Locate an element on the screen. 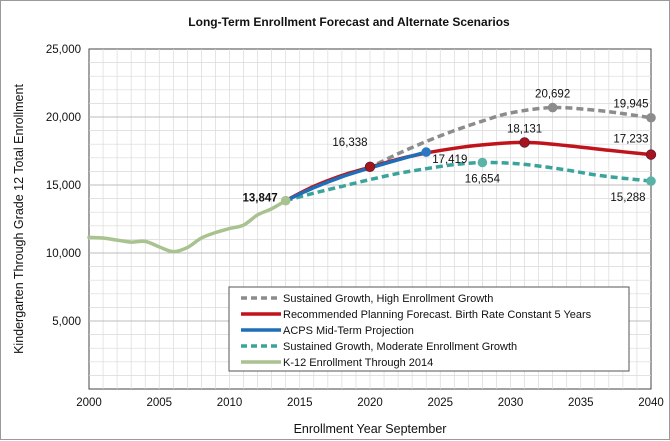  data-label: 17,419 is located at coordinates (449, 160).